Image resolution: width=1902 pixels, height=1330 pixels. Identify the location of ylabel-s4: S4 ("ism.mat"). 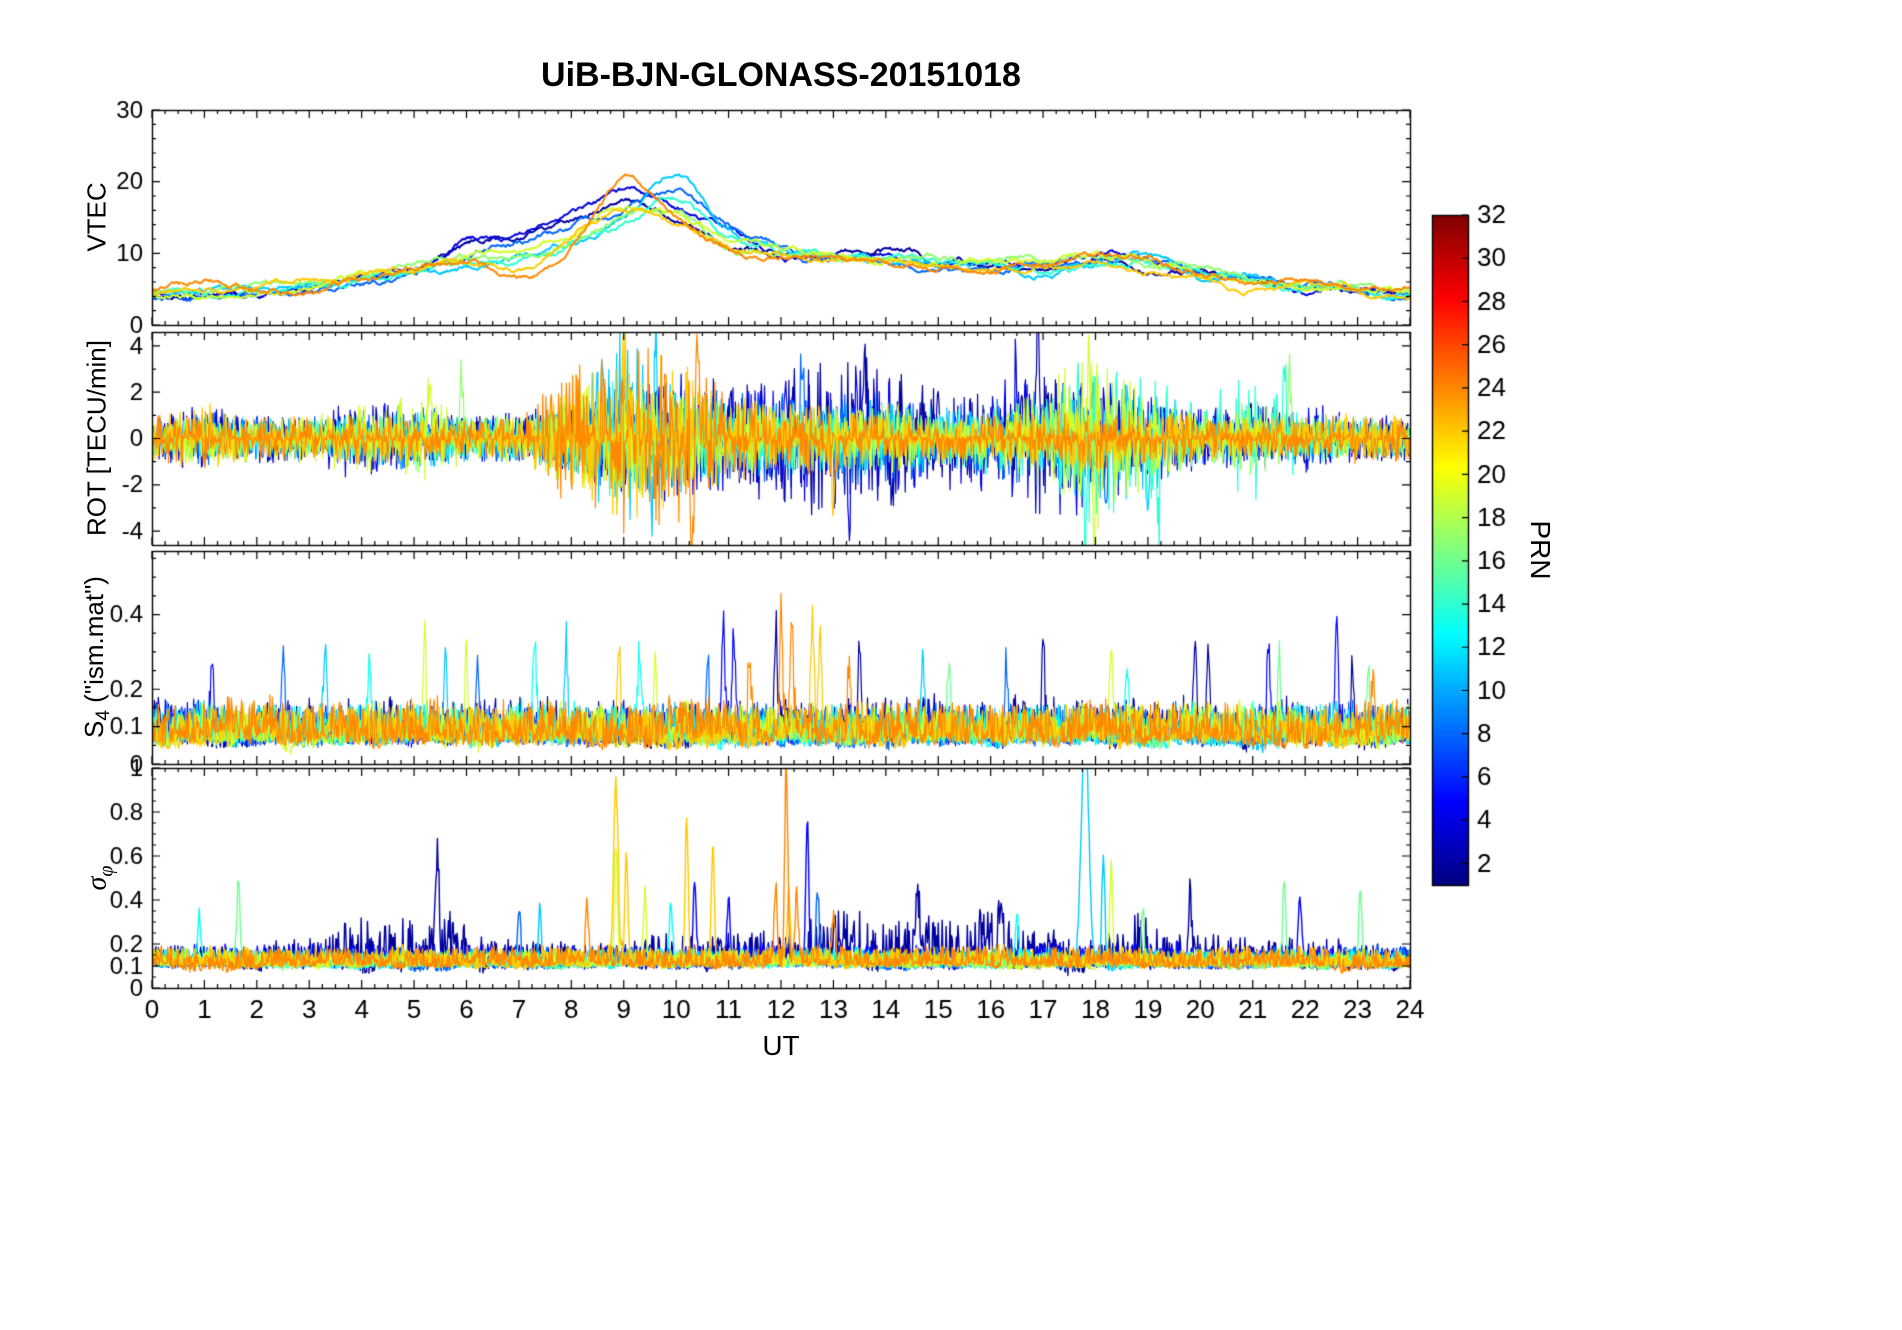
(96, 657).